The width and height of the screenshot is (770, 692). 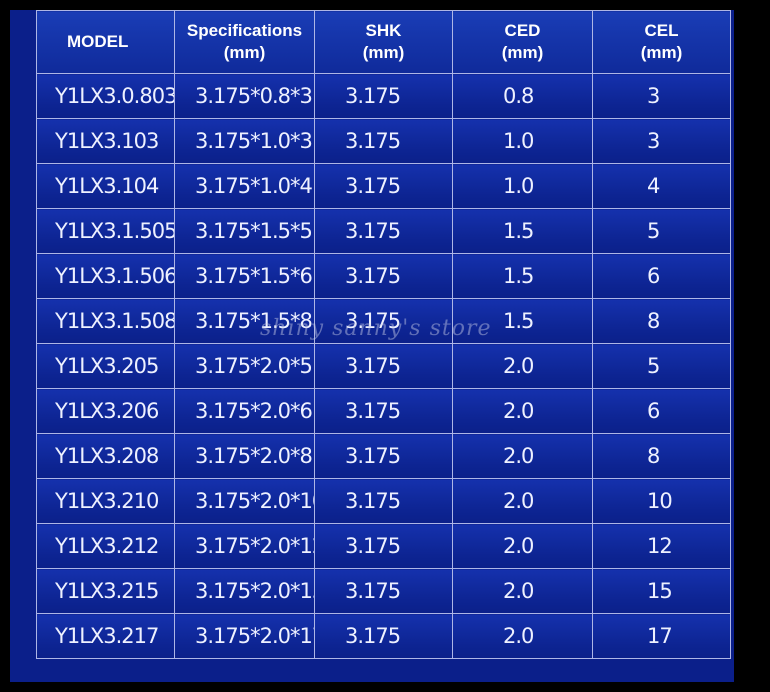 I want to click on table-row: Y1LX3.1.506 3.175*1.5*6 3.175 1.5 6, so click(x=383, y=276).